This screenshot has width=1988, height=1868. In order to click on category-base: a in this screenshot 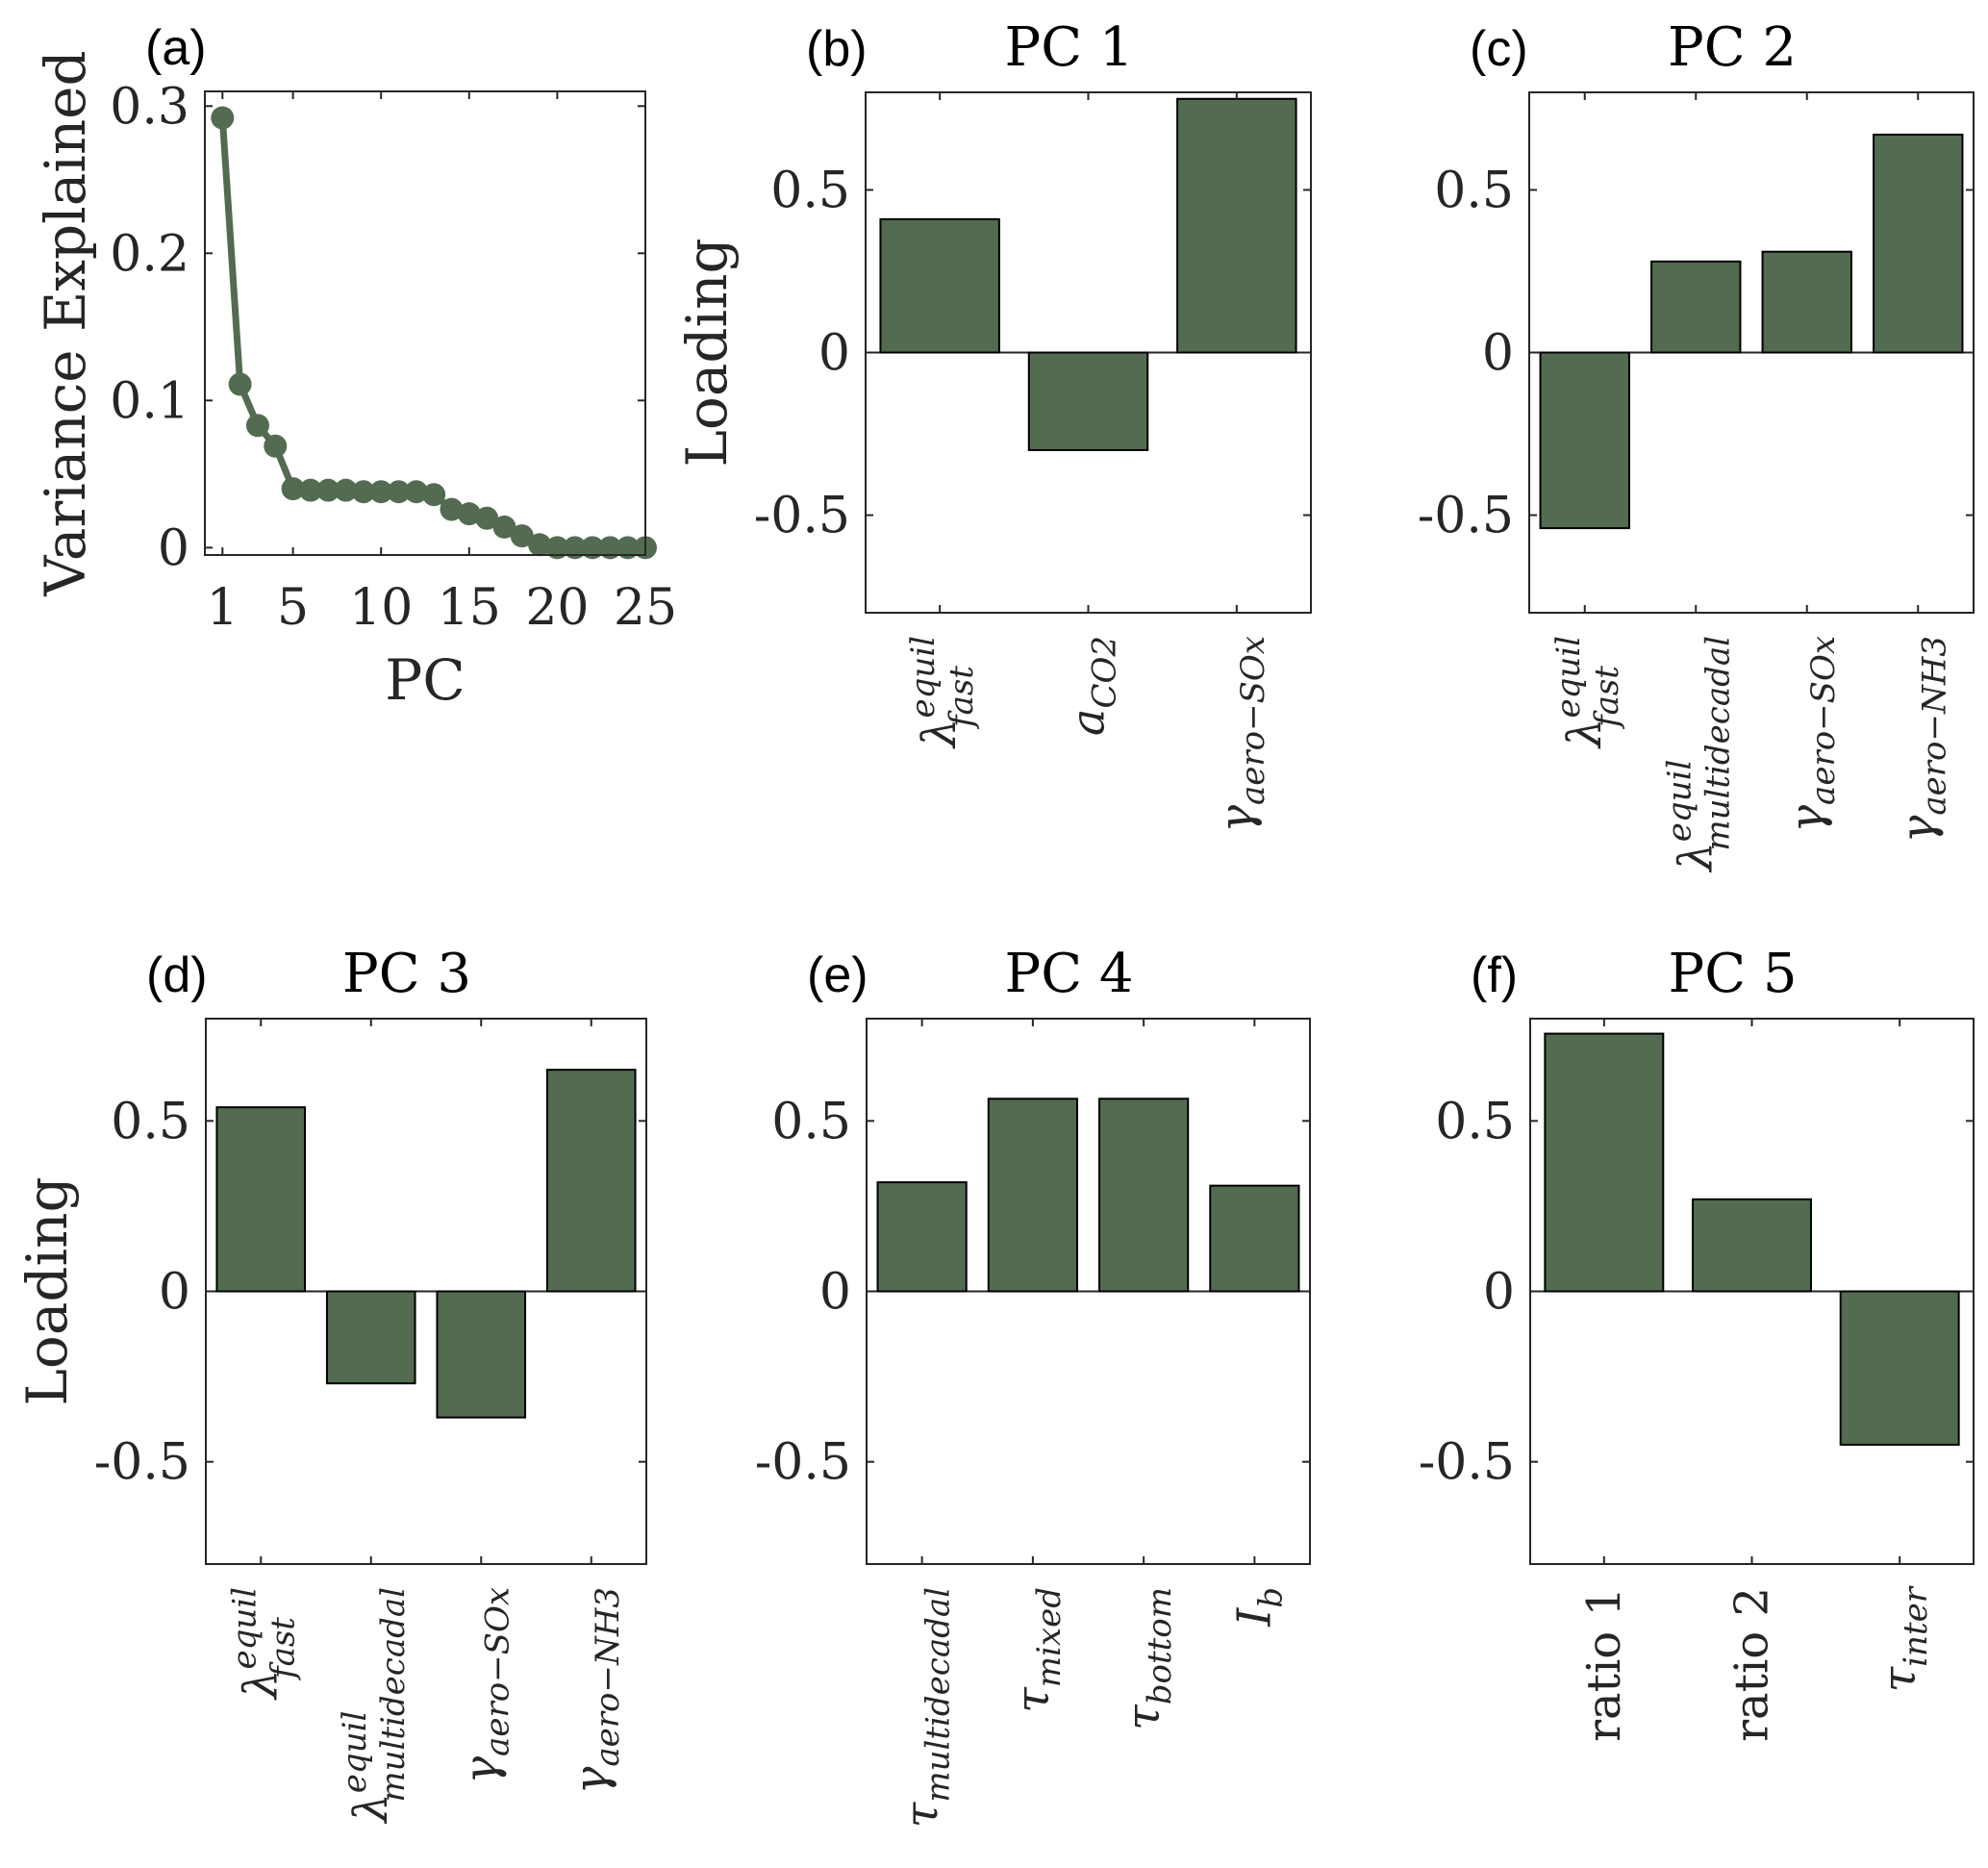, I will do `click(1089, 723)`.